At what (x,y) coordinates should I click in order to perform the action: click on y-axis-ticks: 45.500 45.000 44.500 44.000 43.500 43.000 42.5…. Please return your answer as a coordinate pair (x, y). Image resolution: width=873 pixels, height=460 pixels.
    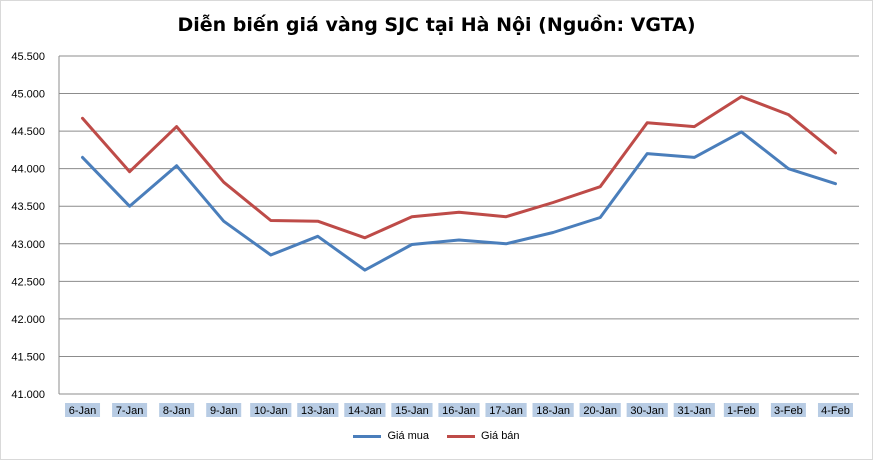
    Looking at the image, I should click on (28, 226).